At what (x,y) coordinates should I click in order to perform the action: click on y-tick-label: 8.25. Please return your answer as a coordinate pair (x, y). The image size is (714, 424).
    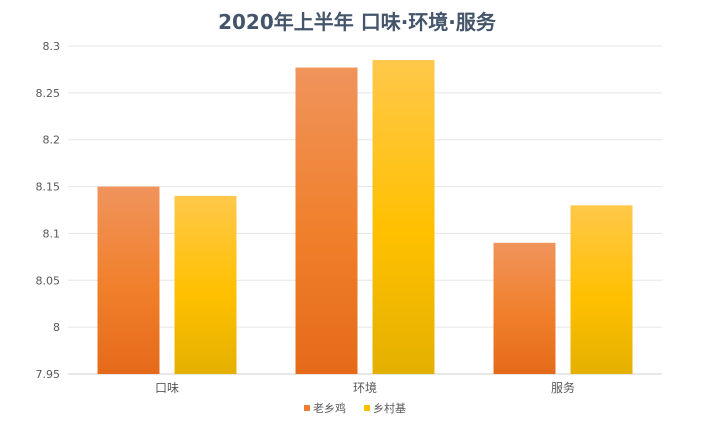
    Looking at the image, I should click on (48, 93).